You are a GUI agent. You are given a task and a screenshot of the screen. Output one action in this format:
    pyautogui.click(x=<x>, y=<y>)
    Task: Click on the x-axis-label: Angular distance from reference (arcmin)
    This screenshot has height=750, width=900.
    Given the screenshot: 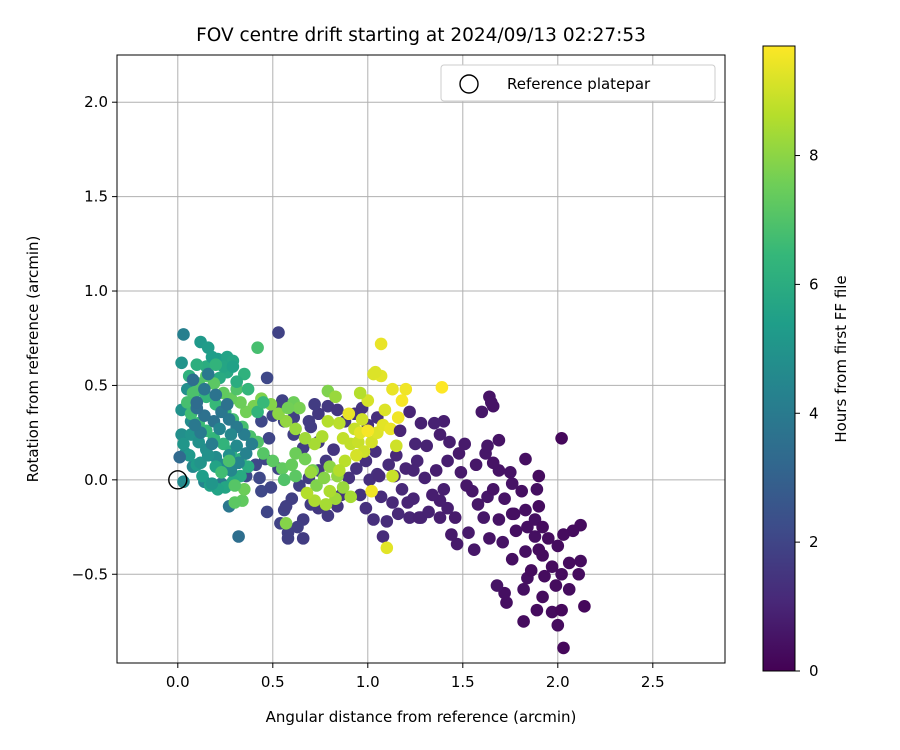 What is the action you would take?
    pyautogui.click(x=421, y=717)
    